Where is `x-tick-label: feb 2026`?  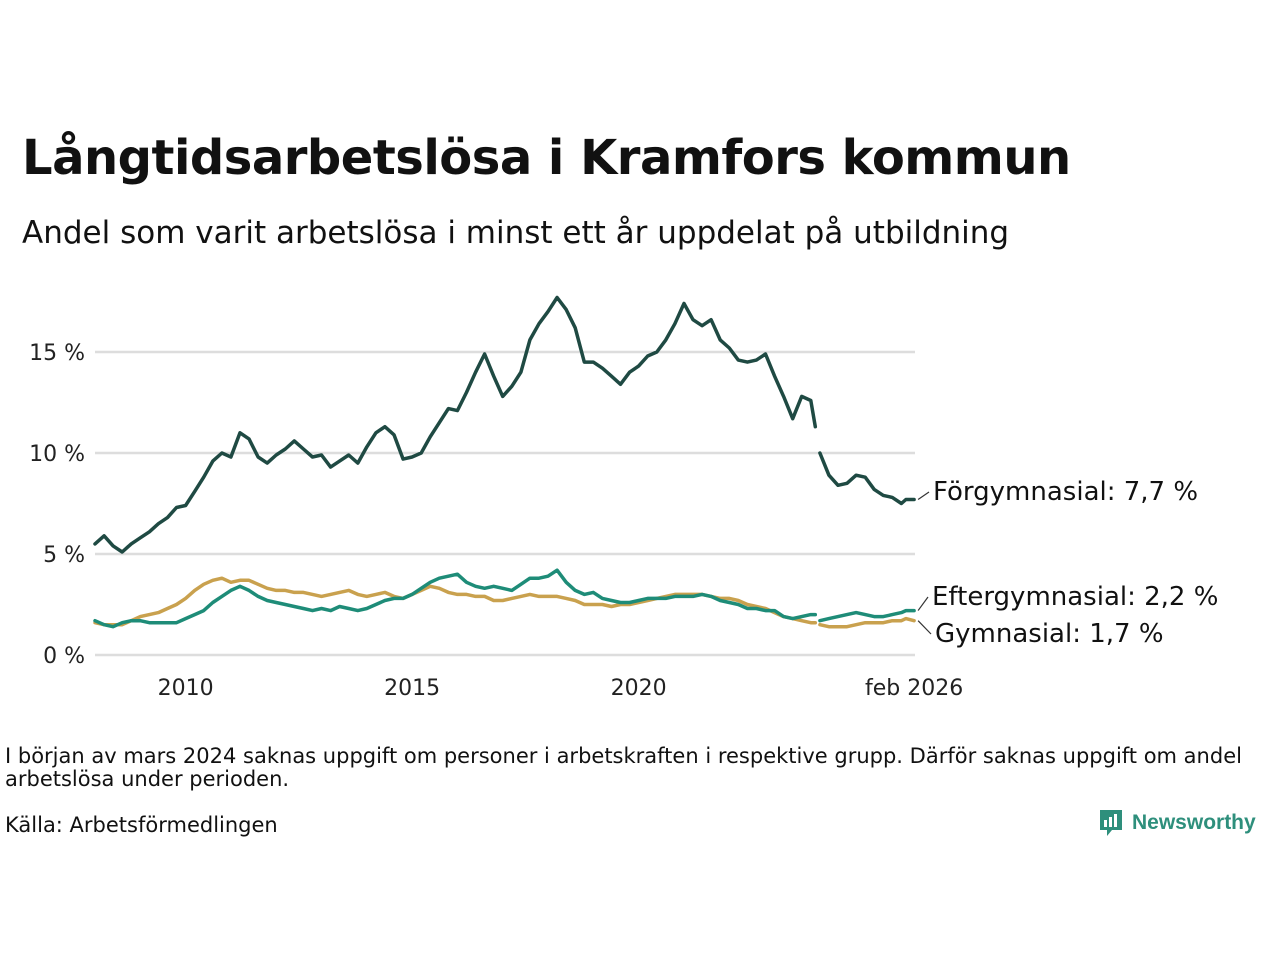
x-tick-label: feb 2026 is located at coordinates (914, 688).